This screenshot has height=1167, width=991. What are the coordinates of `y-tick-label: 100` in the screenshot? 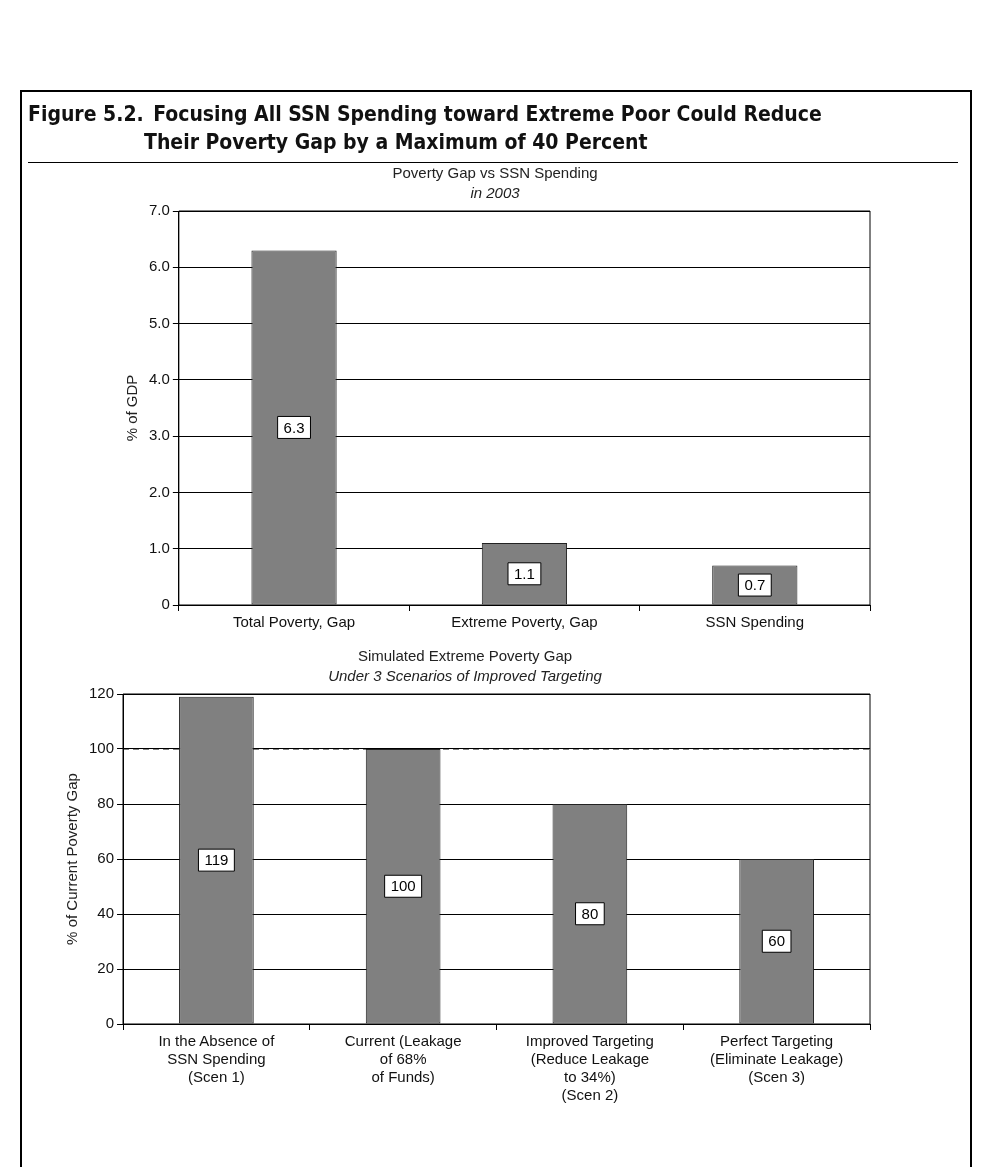 It's located at (102, 748).